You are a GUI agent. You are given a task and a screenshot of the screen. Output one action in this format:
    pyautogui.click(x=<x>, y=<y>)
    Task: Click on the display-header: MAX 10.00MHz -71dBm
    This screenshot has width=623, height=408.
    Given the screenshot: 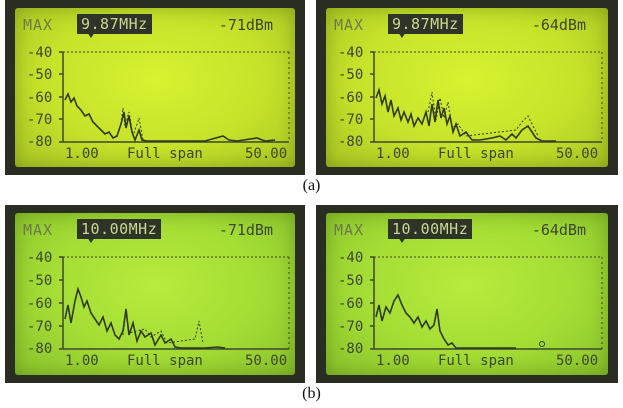 What is the action you would take?
    pyautogui.click(x=159, y=231)
    